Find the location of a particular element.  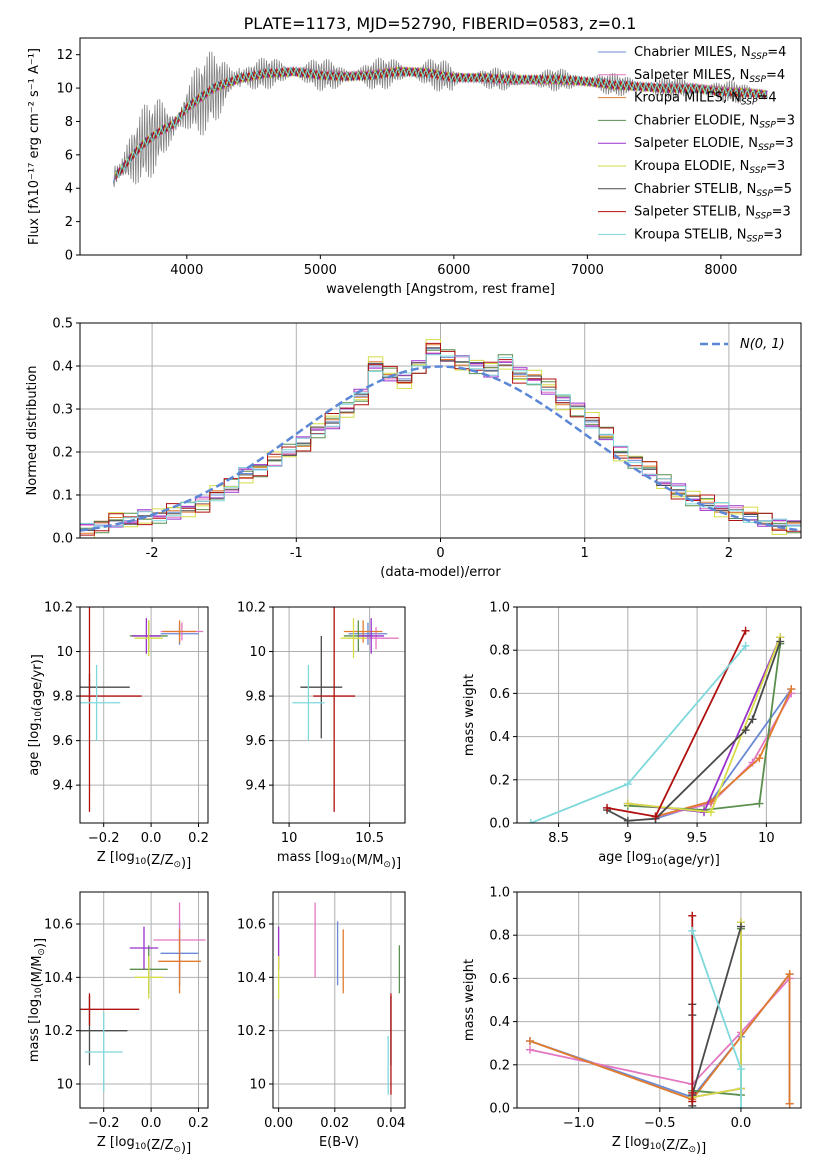

y-tick-label: 0.1 is located at coordinates (62, 496).